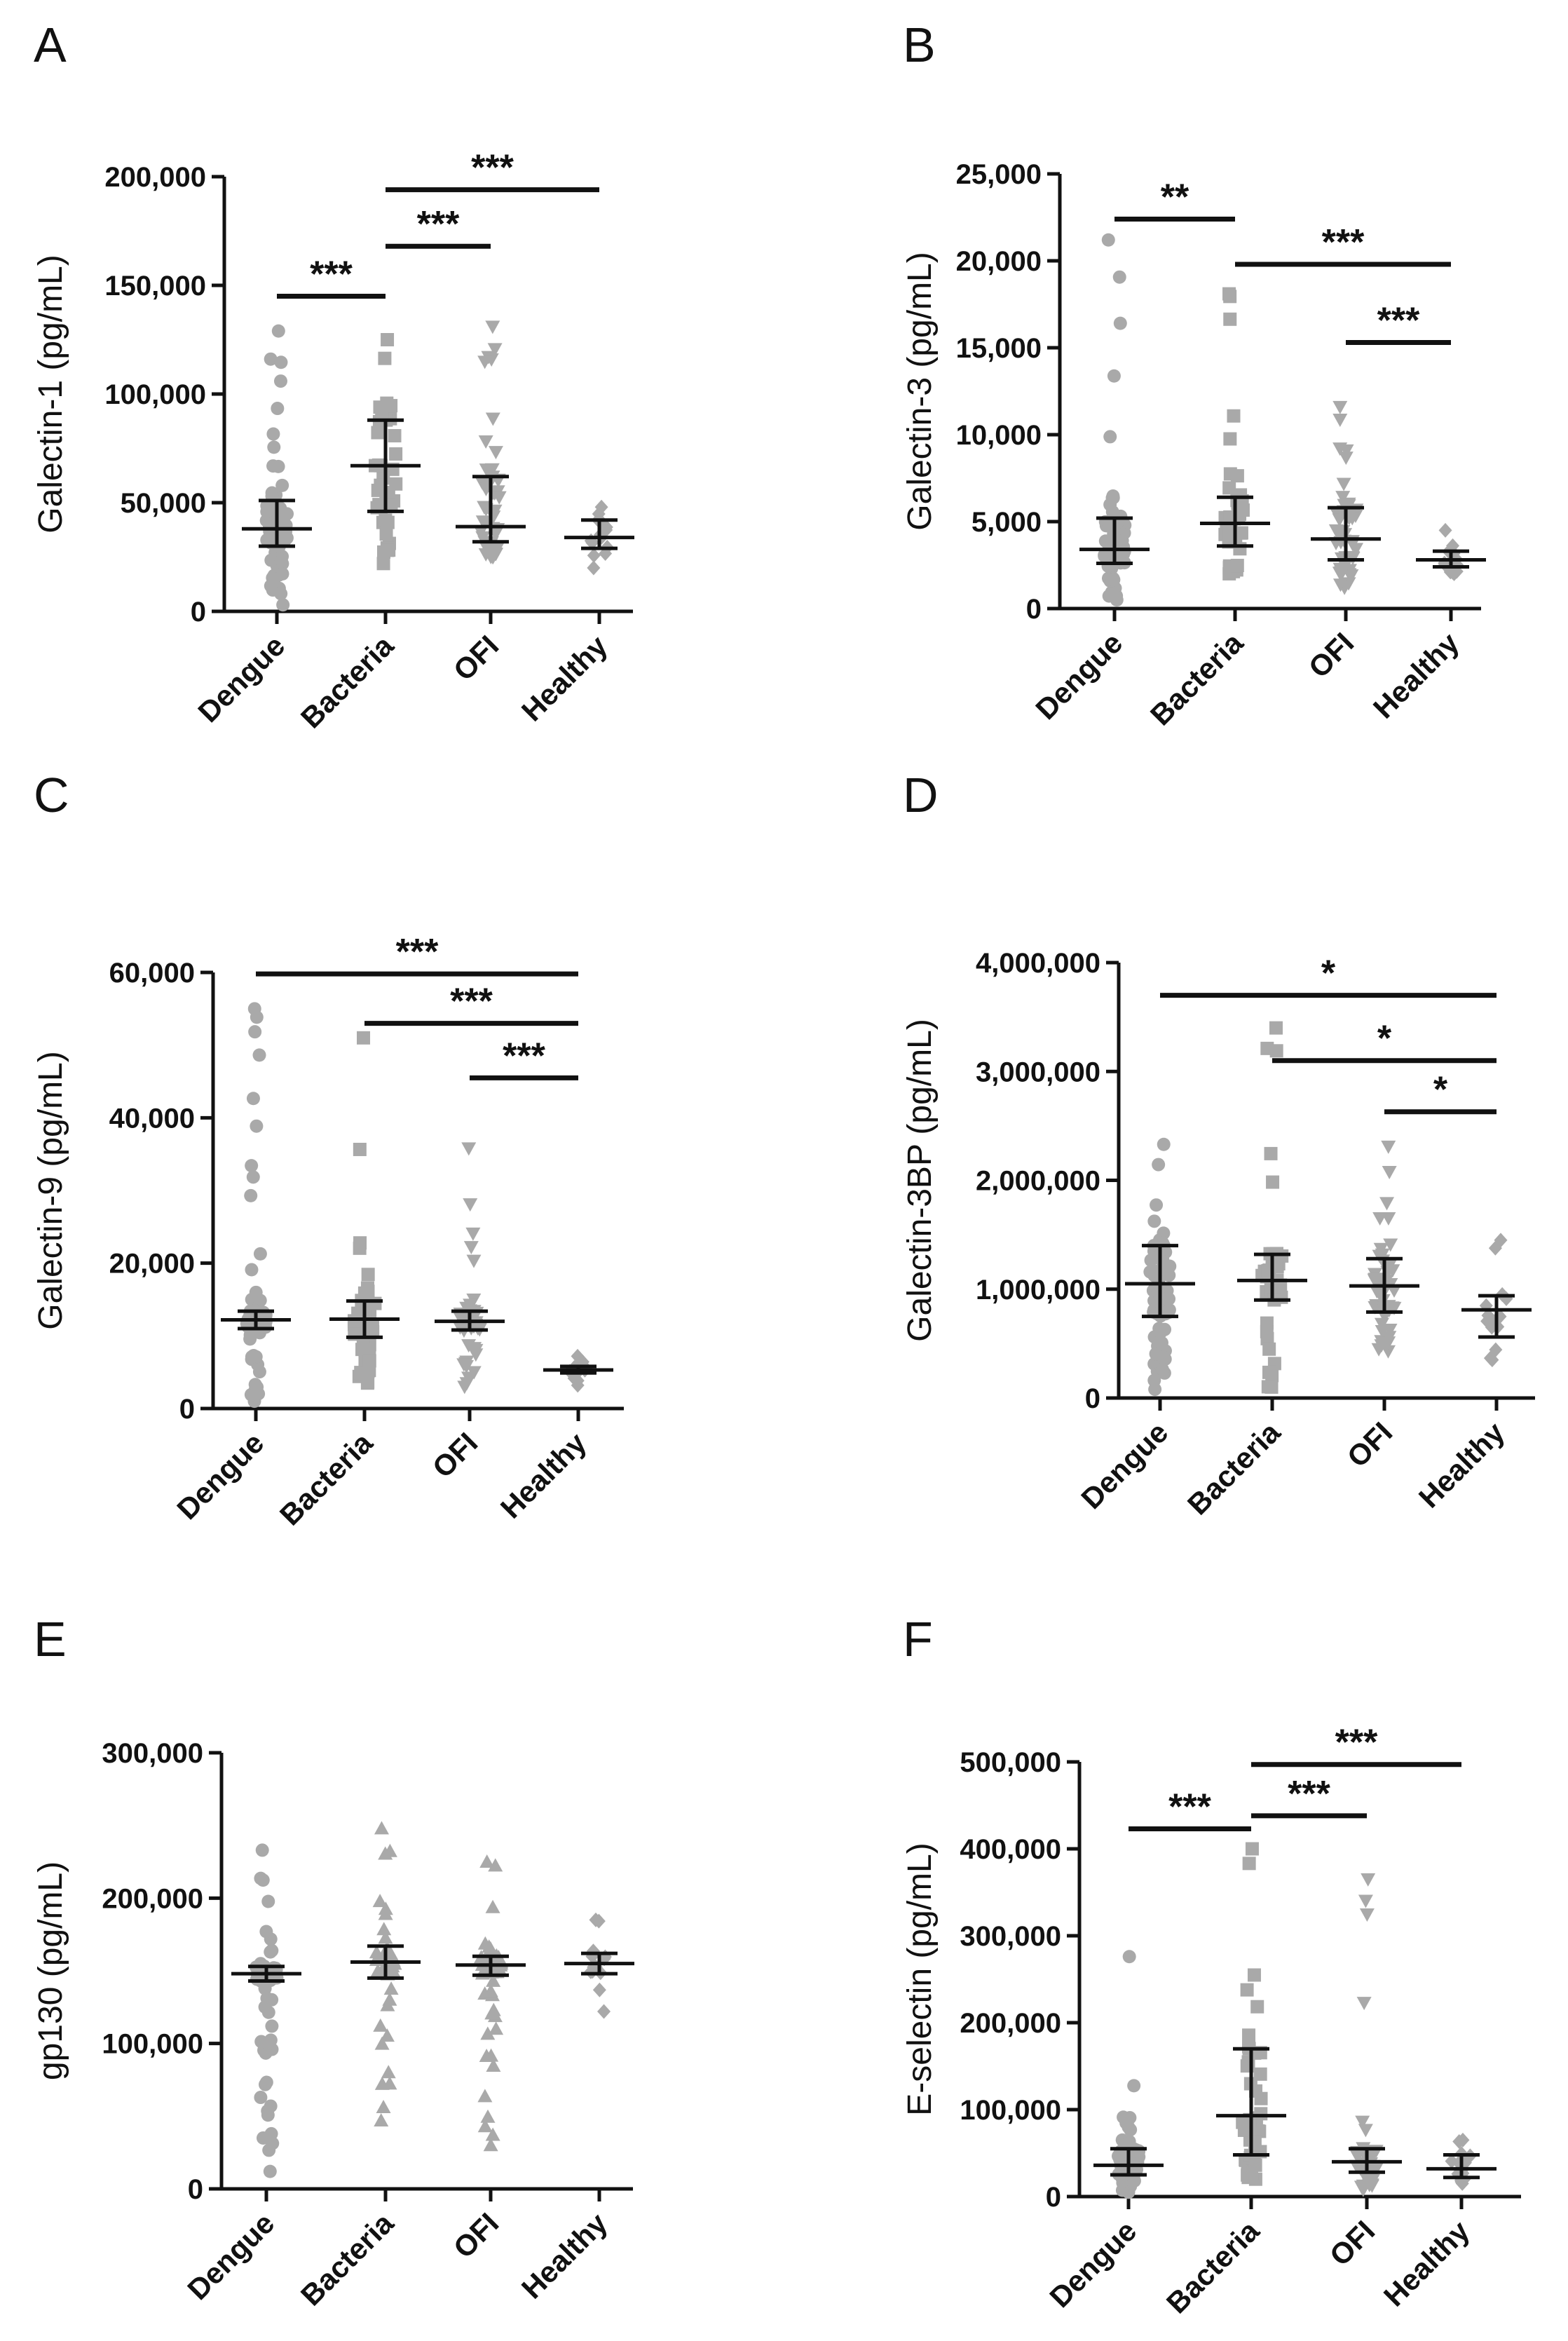 The height and width of the screenshot is (2341, 1568). Describe the element at coordinates (50, 1639) in the screenshot. I see `panel-letter: E` at that location.